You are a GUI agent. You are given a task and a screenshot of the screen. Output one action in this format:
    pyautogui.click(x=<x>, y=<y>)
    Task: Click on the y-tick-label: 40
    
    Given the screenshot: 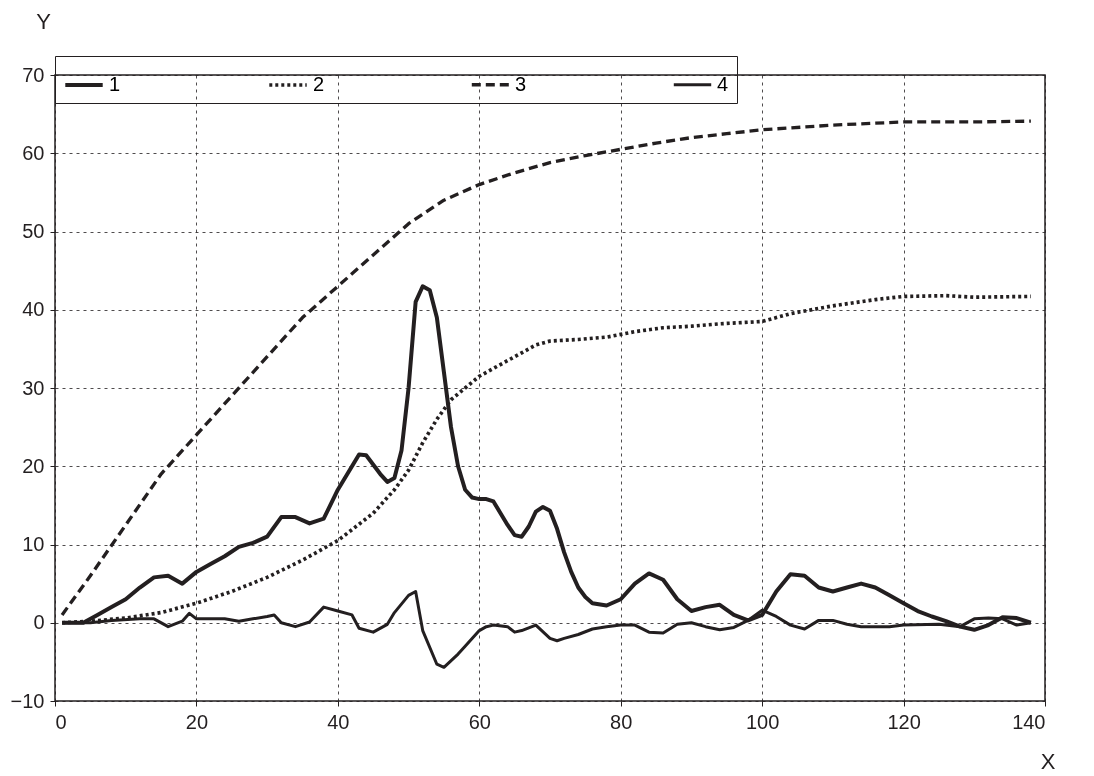 What is the action you would take?
    pyautogui.click(x=33, y=309)
    